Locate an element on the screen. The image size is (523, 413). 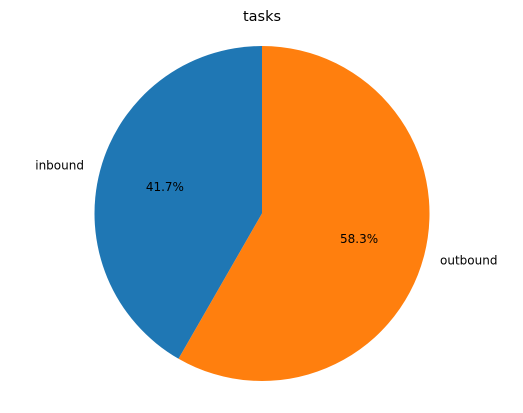
slice-label-outbound: outbound is located at coordinates (468, 261).